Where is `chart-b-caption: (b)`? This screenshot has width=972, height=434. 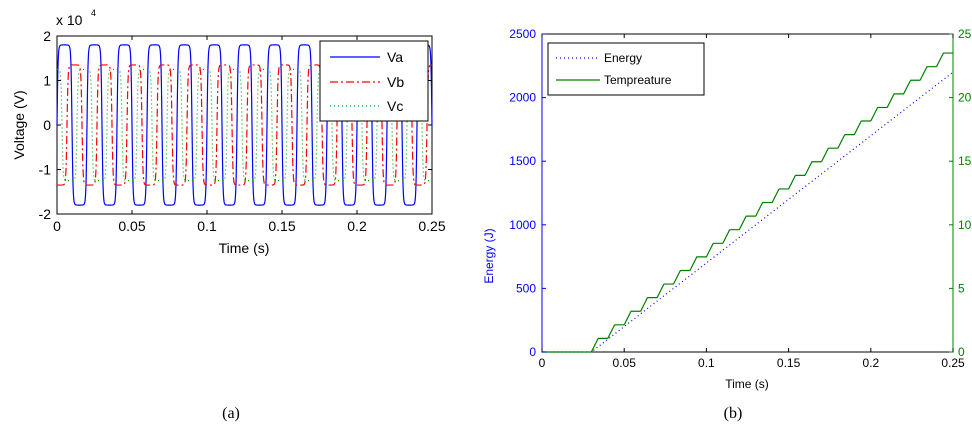
chart-b-caption: (b) is located at coordinates (733, 413).